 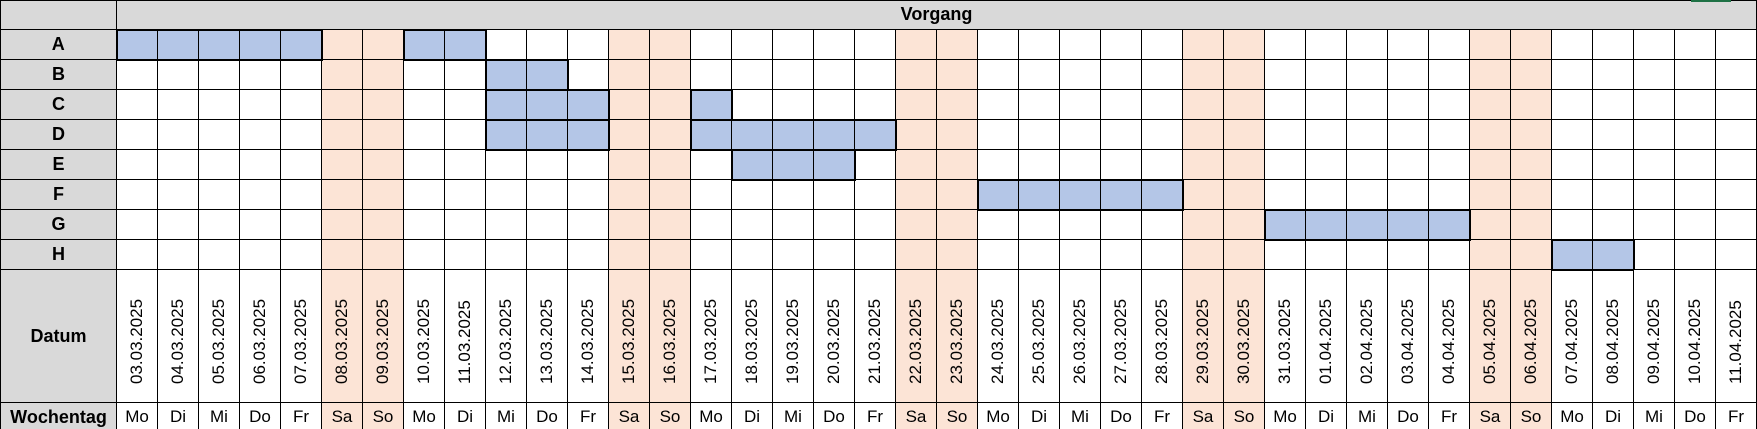 I want to click on date-cell: 24.03.2025, so click(x=998, y=336).